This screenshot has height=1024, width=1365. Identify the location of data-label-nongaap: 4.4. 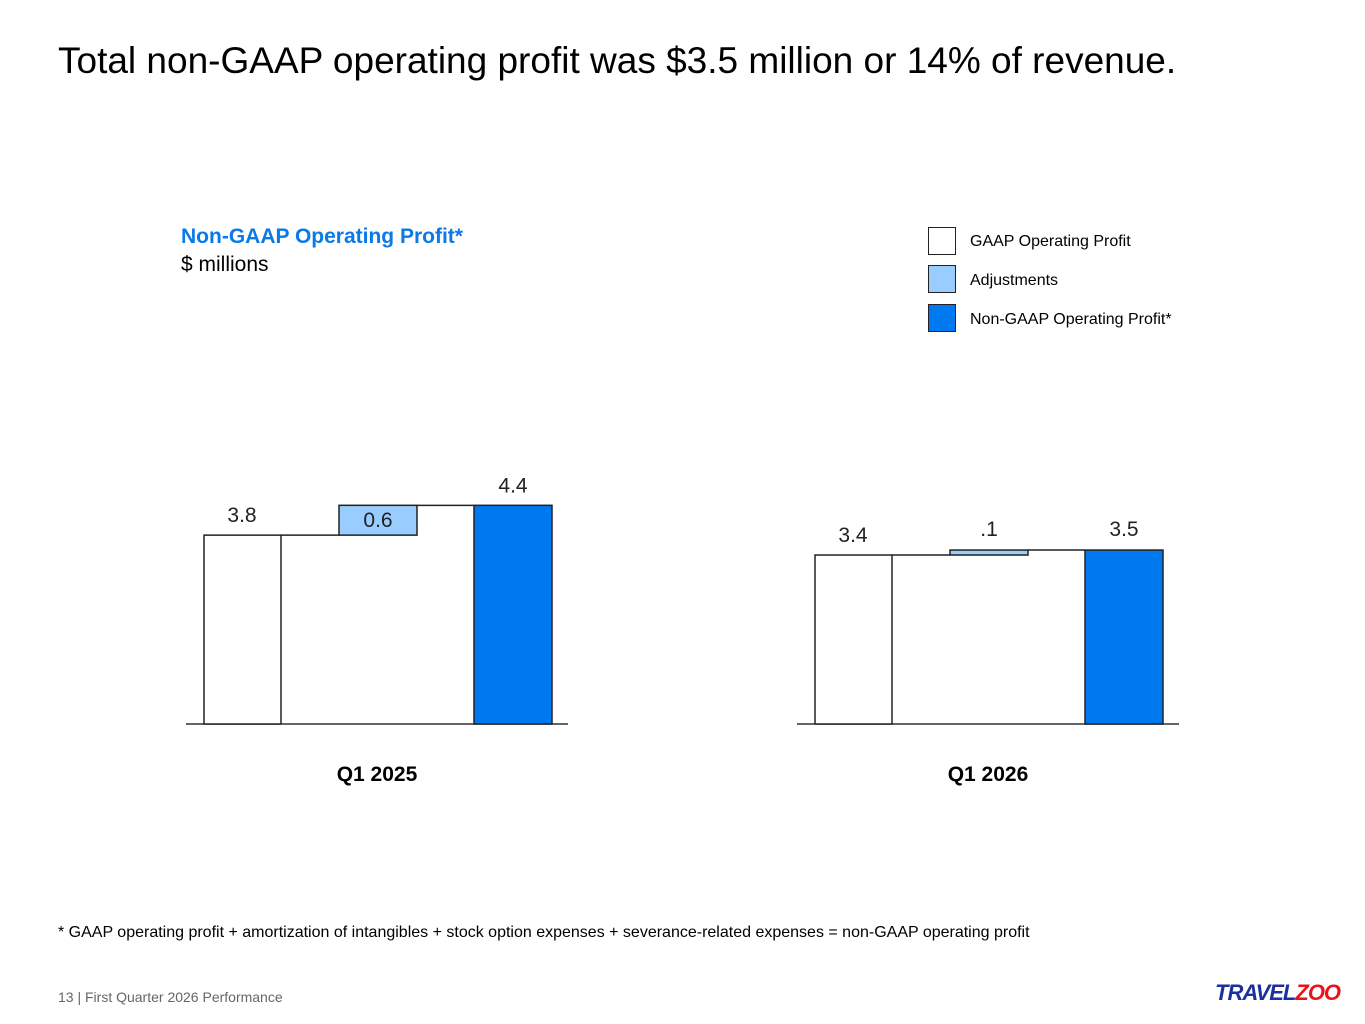
(513, 485).